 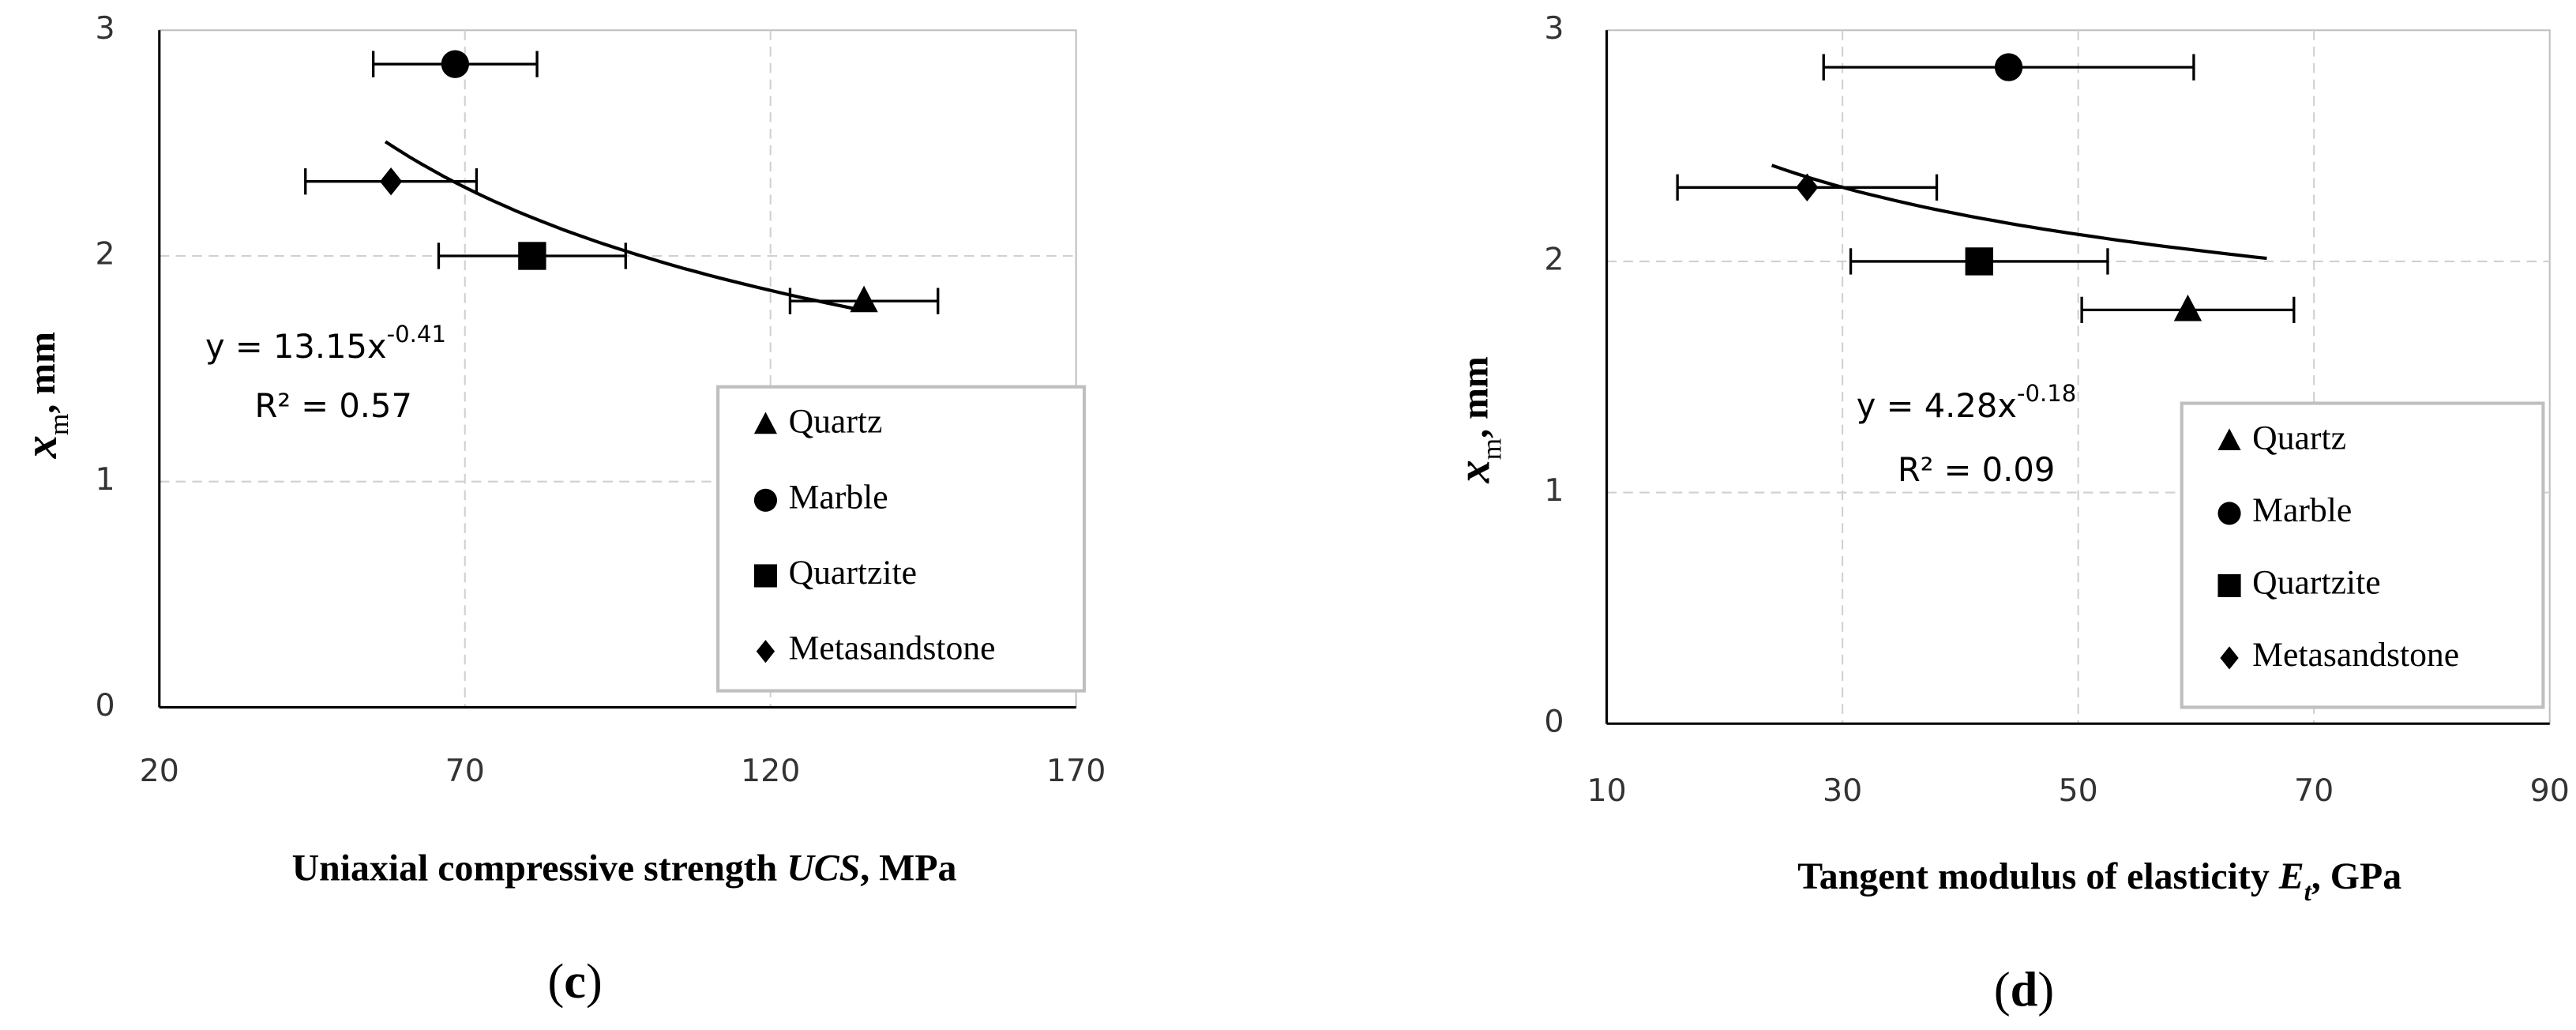 I want to click on trend-equation: y = 4.28x-0.18, so click(x=1966, y=402).